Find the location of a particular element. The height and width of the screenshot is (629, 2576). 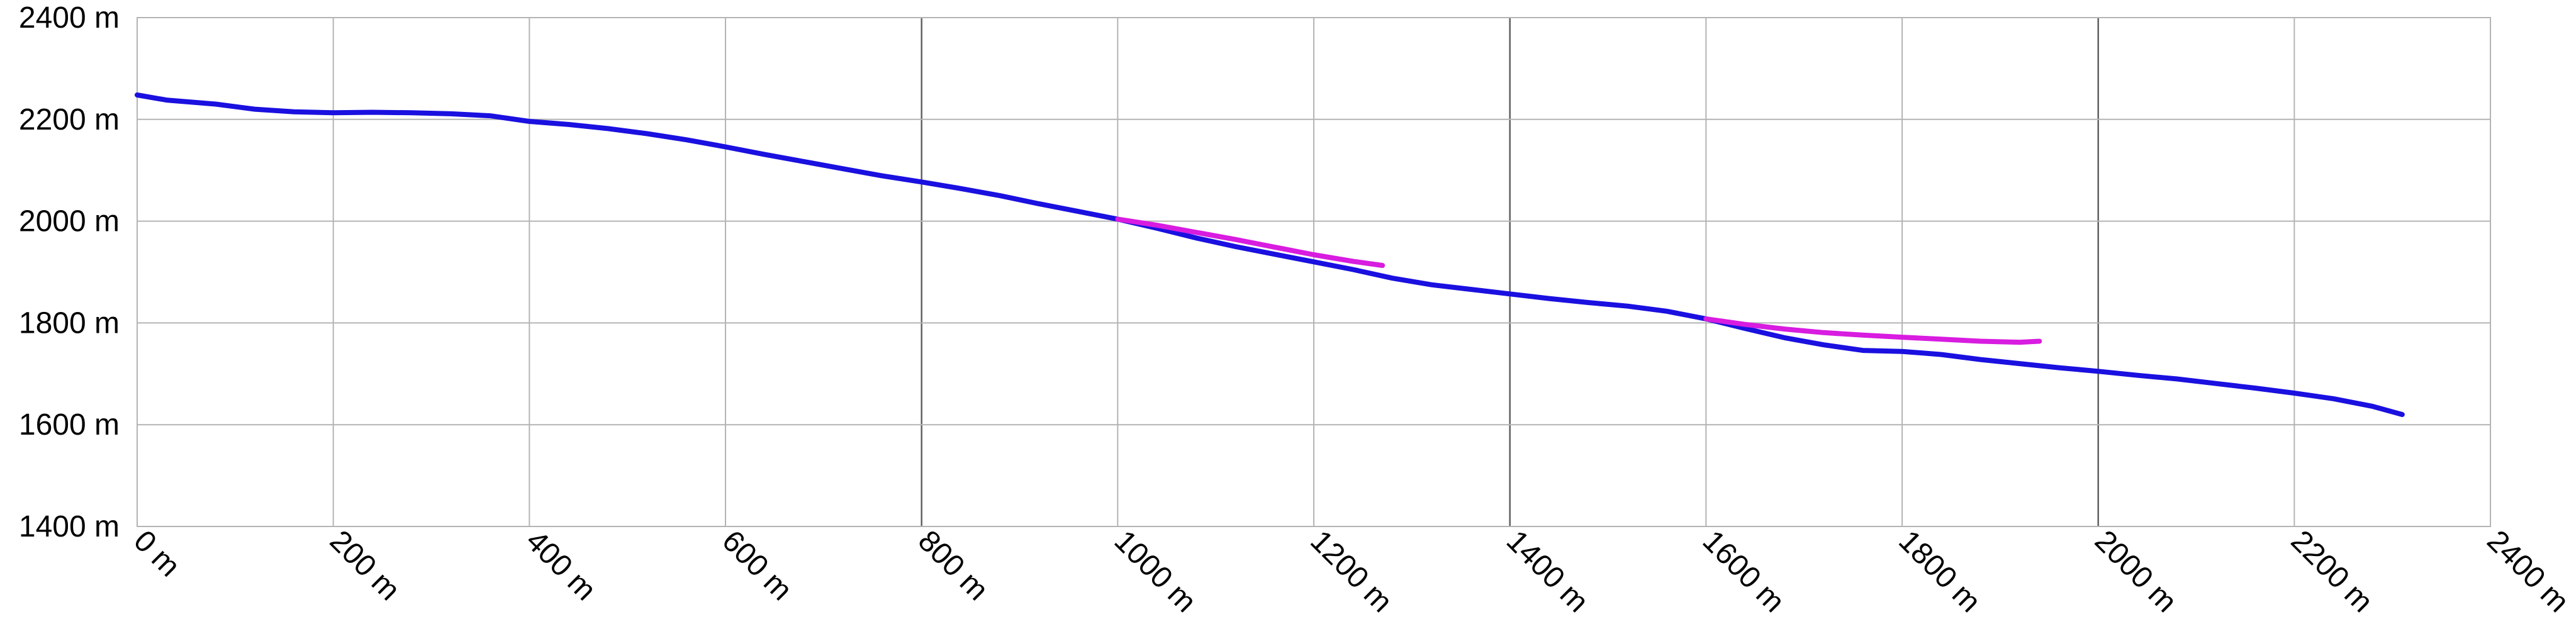

y-tick-label: 2000 m is located at coordinates (69, 222).